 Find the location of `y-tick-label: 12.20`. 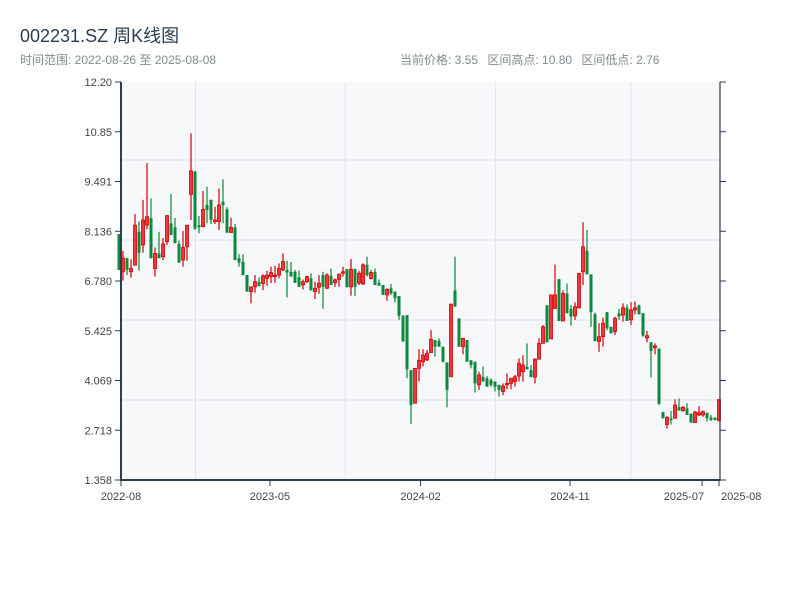

y-tick-label: 12.20 is located at coordinates (98, 83).